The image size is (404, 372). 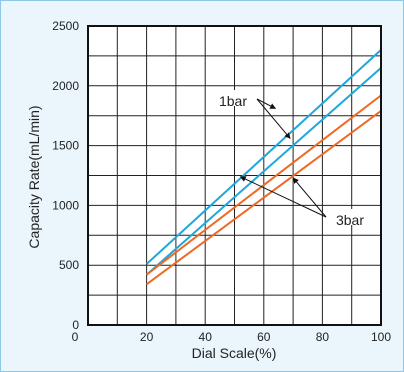 What do you see at coordinates (291, 159) in the screenshot?
I see `annotations: 1bar 3bar` at bounding box center [291, 159].